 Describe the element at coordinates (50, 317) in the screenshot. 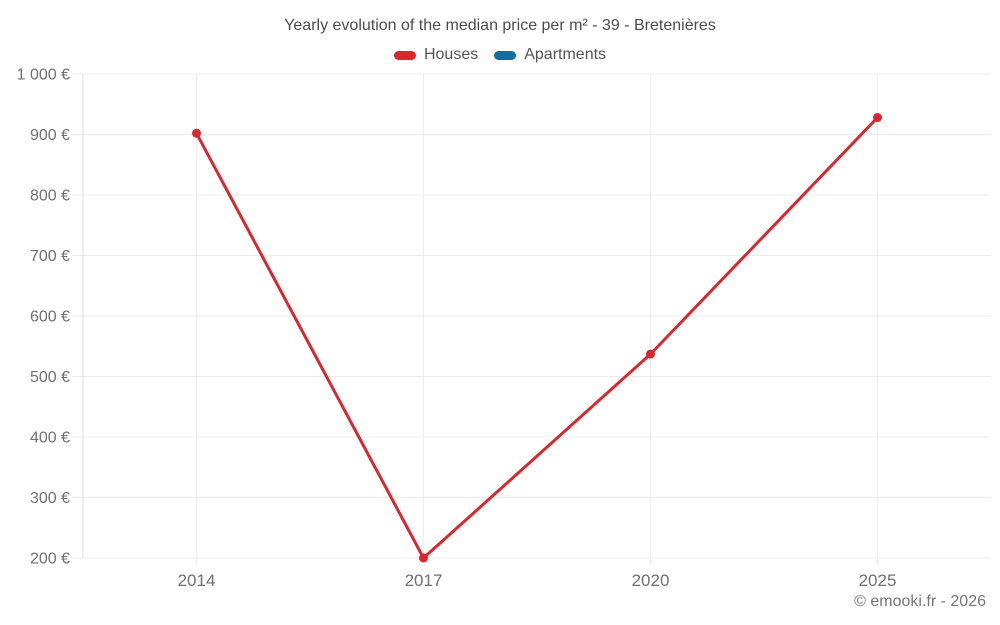

I see `y-axis-label: 600 €` at that location.